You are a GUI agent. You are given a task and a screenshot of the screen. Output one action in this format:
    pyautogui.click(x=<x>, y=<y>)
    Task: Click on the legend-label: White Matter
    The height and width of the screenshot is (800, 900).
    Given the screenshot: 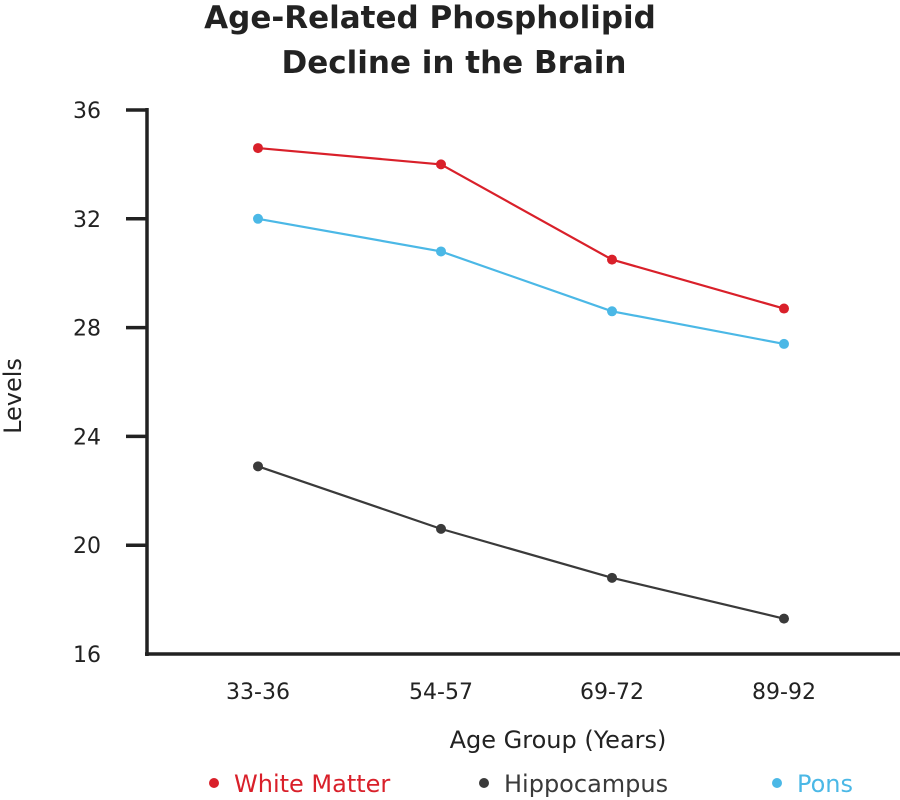 What is the action you would take?
    pyautogui.click(x=312, y=784)
    